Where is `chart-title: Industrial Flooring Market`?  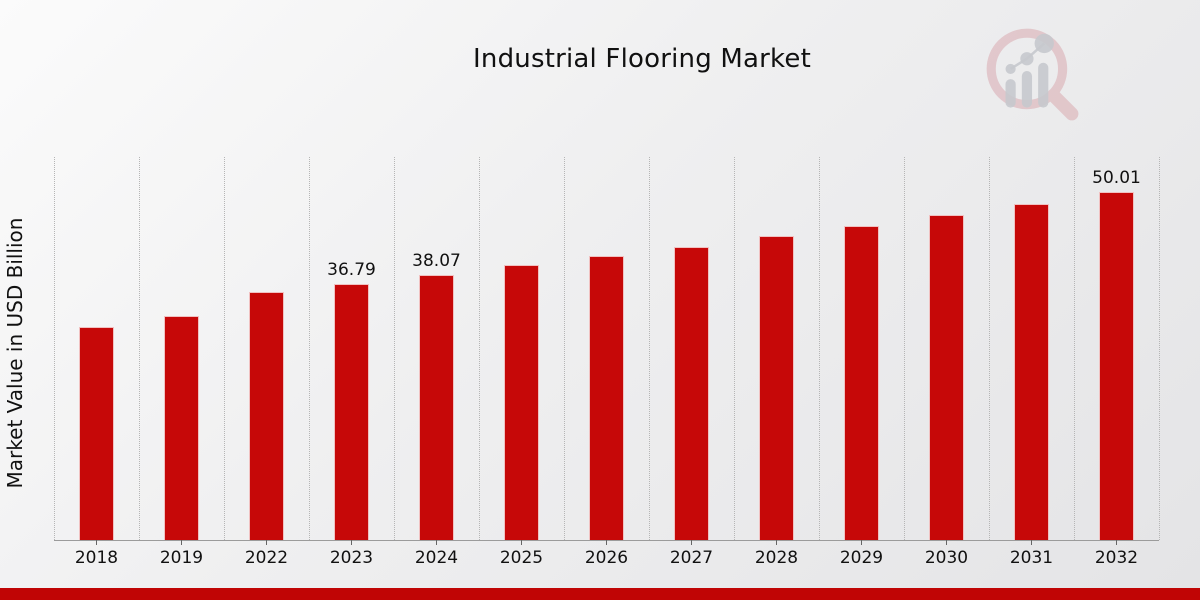 chart-title: Industrial Flooring Market is located at coordinates (642, 59).